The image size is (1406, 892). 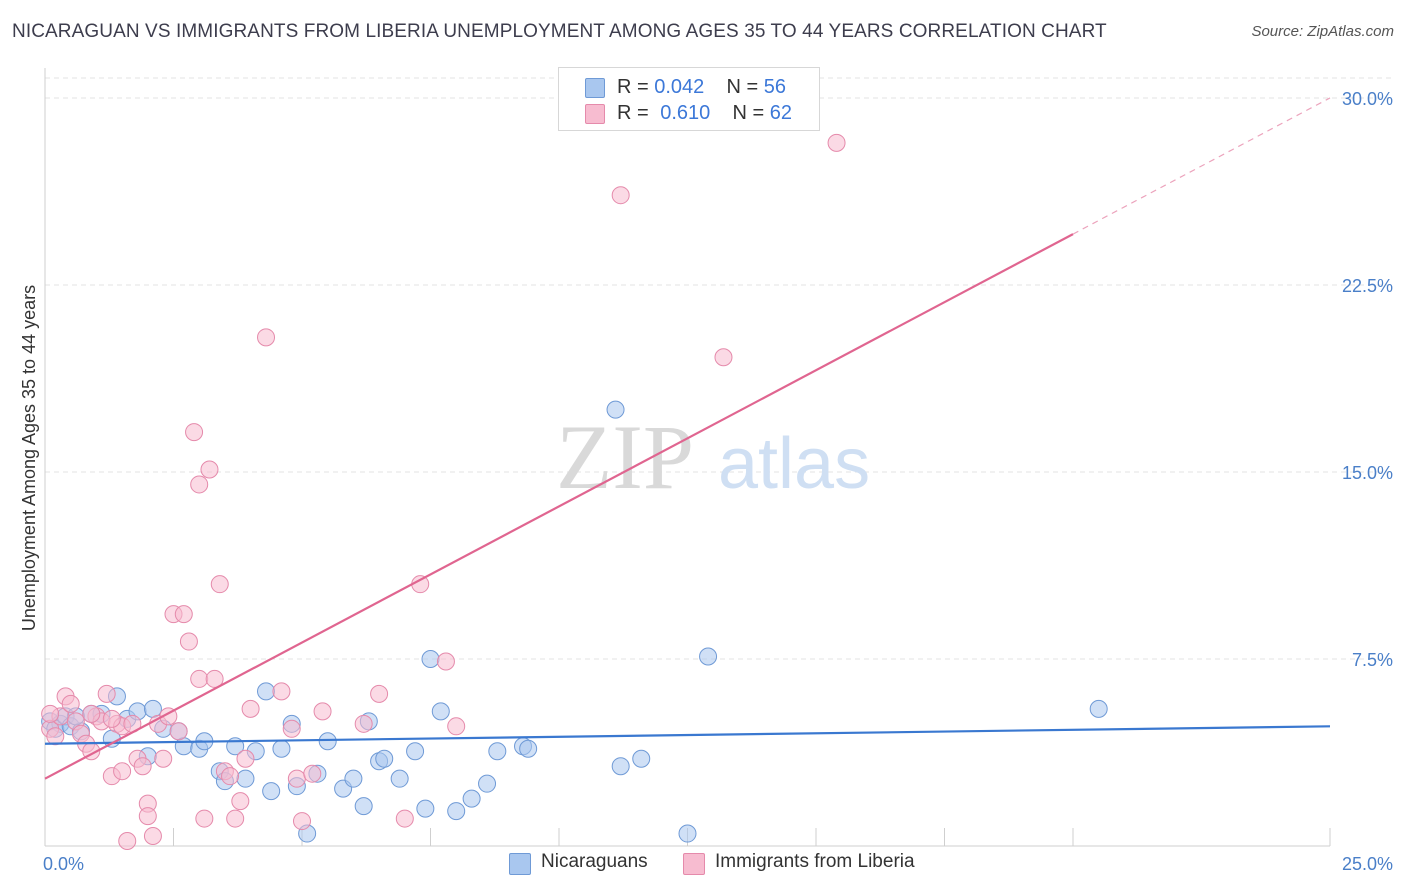 What do you see at coordinates (679, 87) in the screenshot?
I see `r-value-nicaraguans: 0.042` at bounding box center [679, 87].